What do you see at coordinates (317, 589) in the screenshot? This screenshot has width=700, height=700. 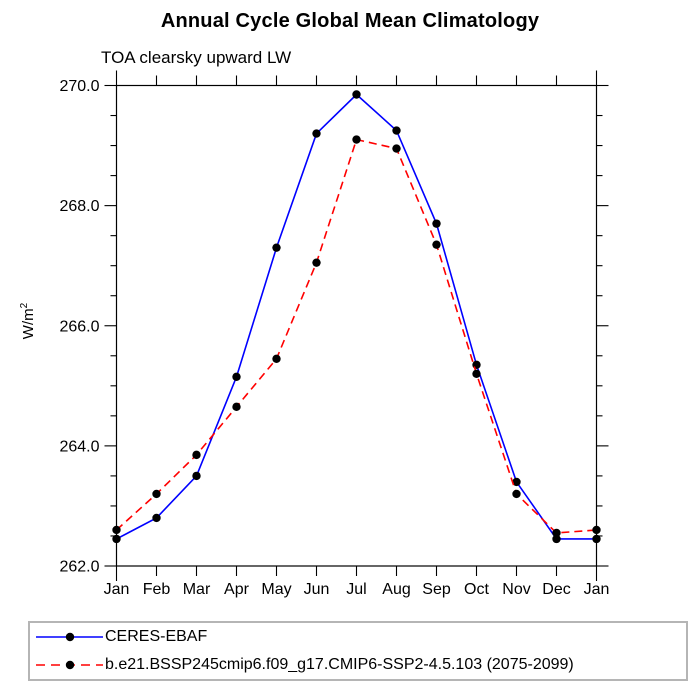 I see `x-tick-label: Jun` at bounding box center [317, 589].